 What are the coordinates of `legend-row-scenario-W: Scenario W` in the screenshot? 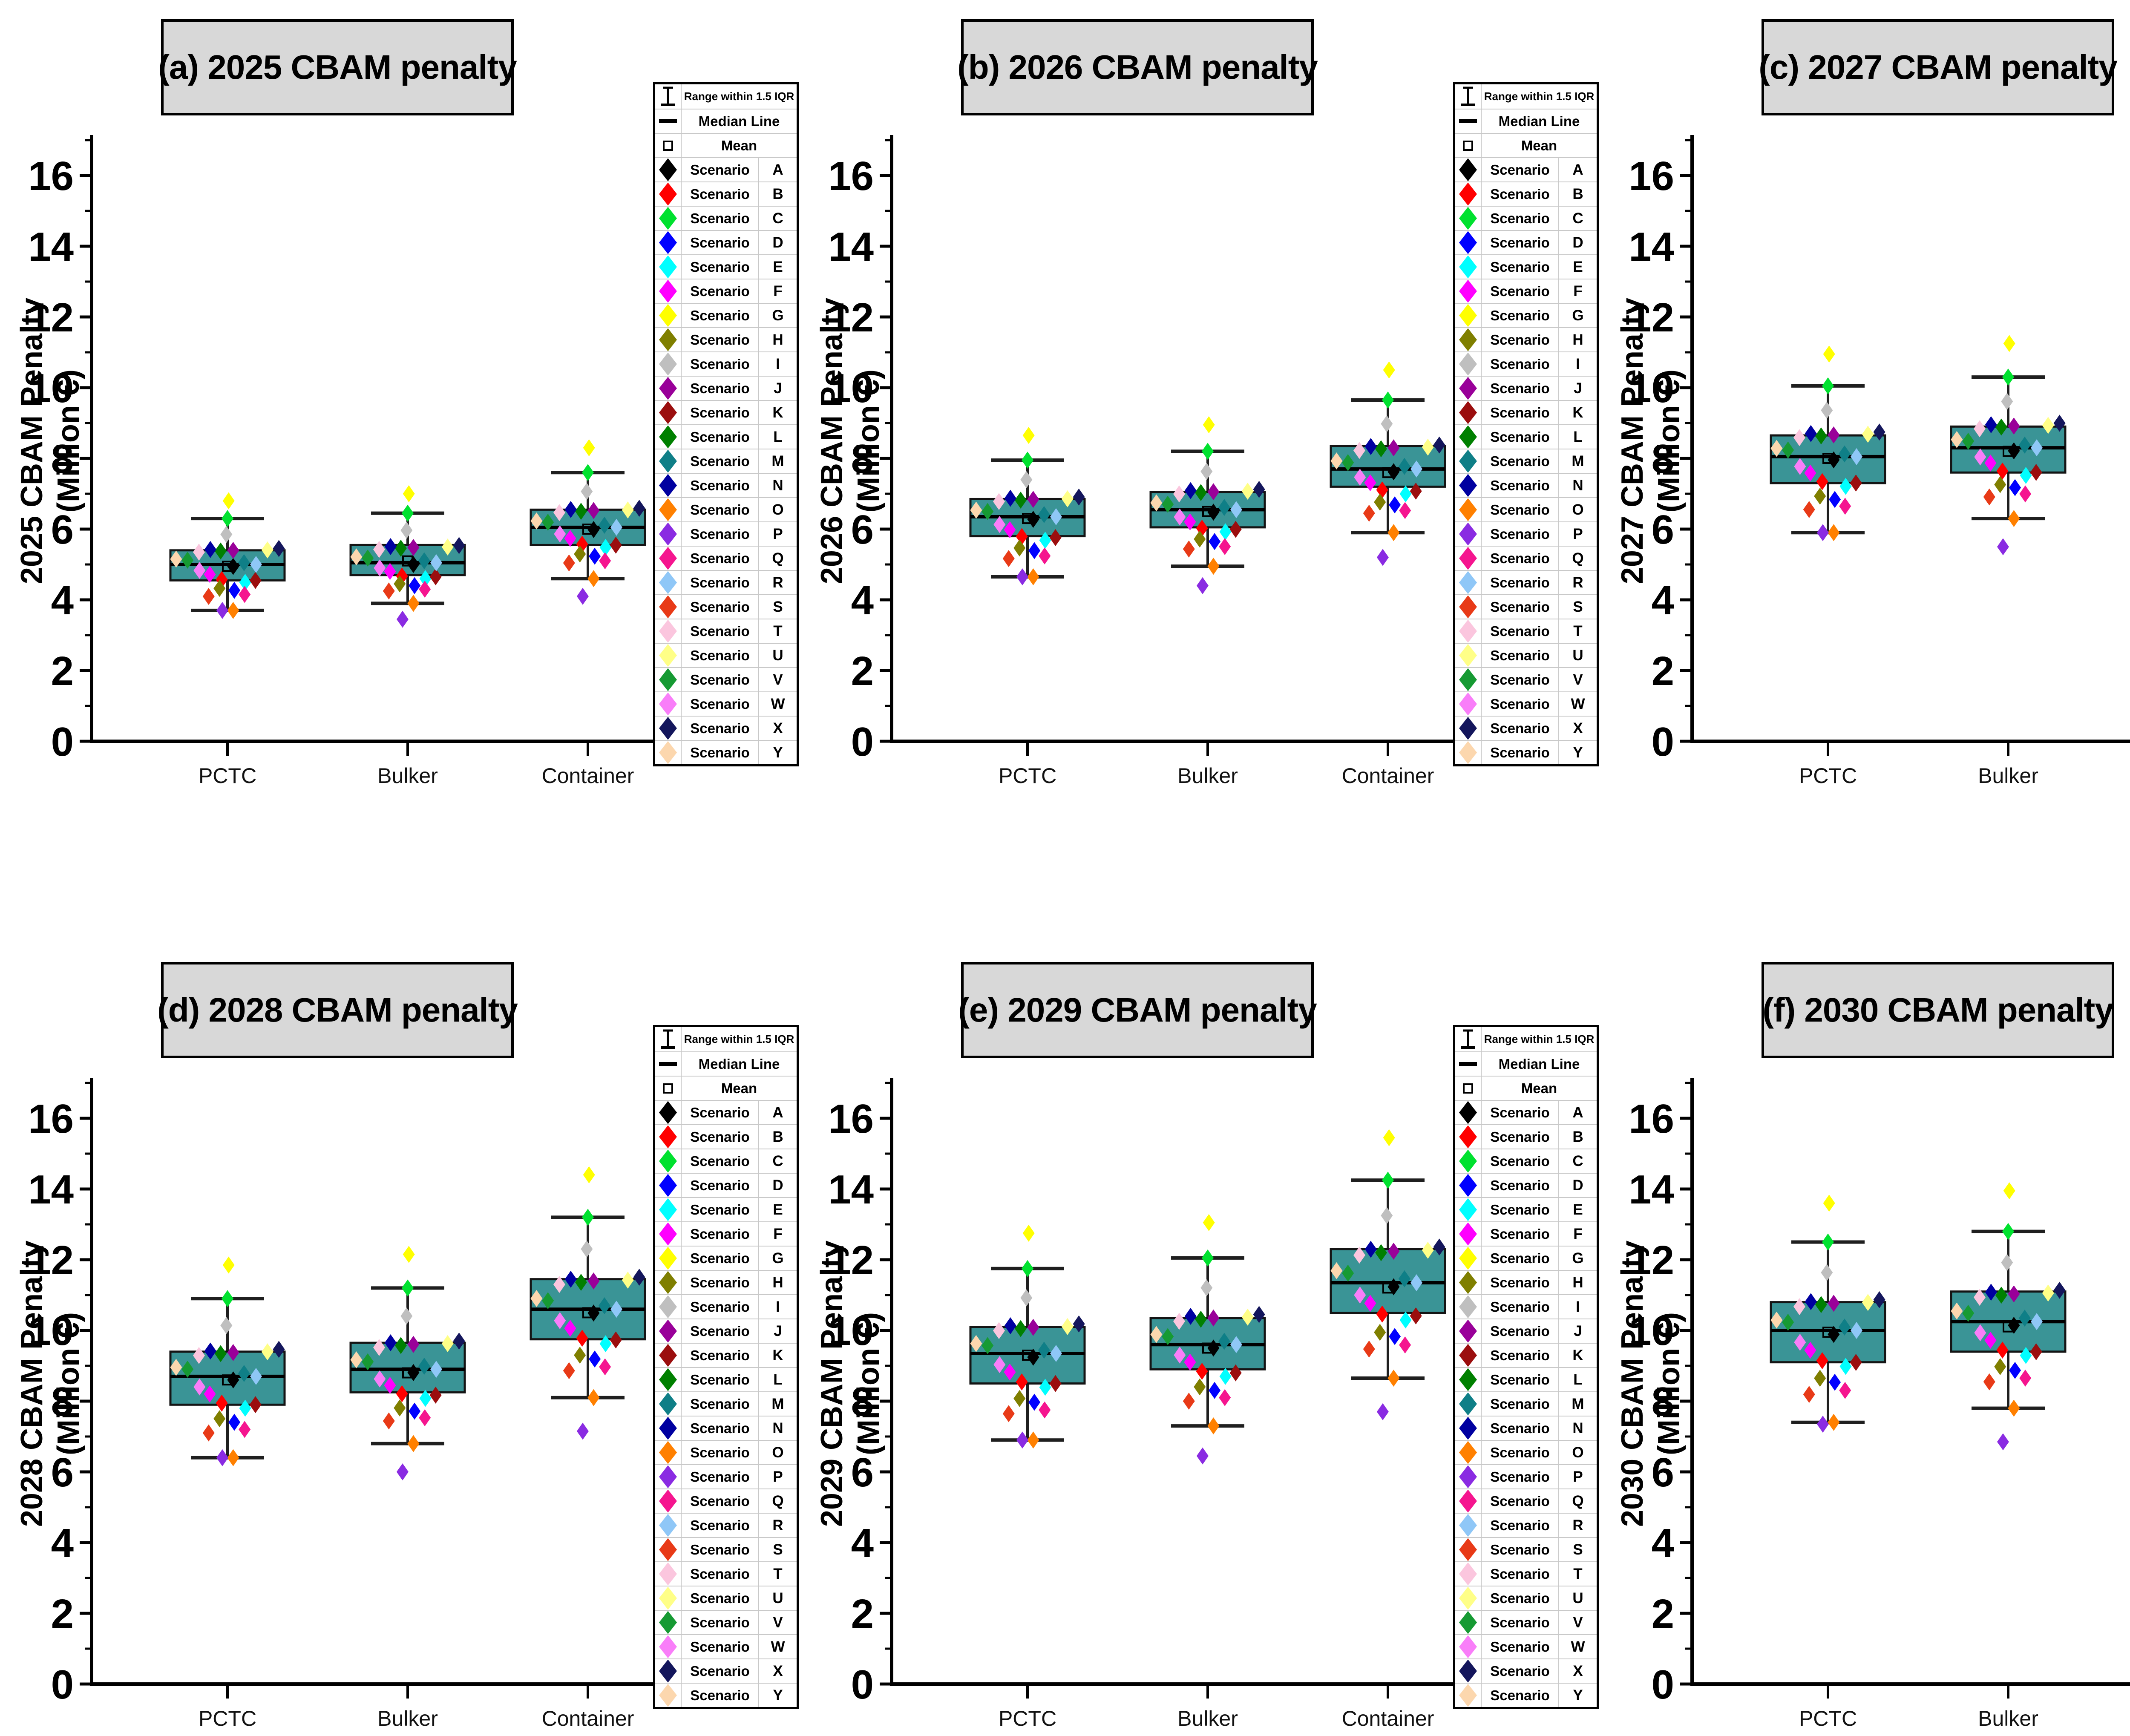 It's located at (1526, 703).